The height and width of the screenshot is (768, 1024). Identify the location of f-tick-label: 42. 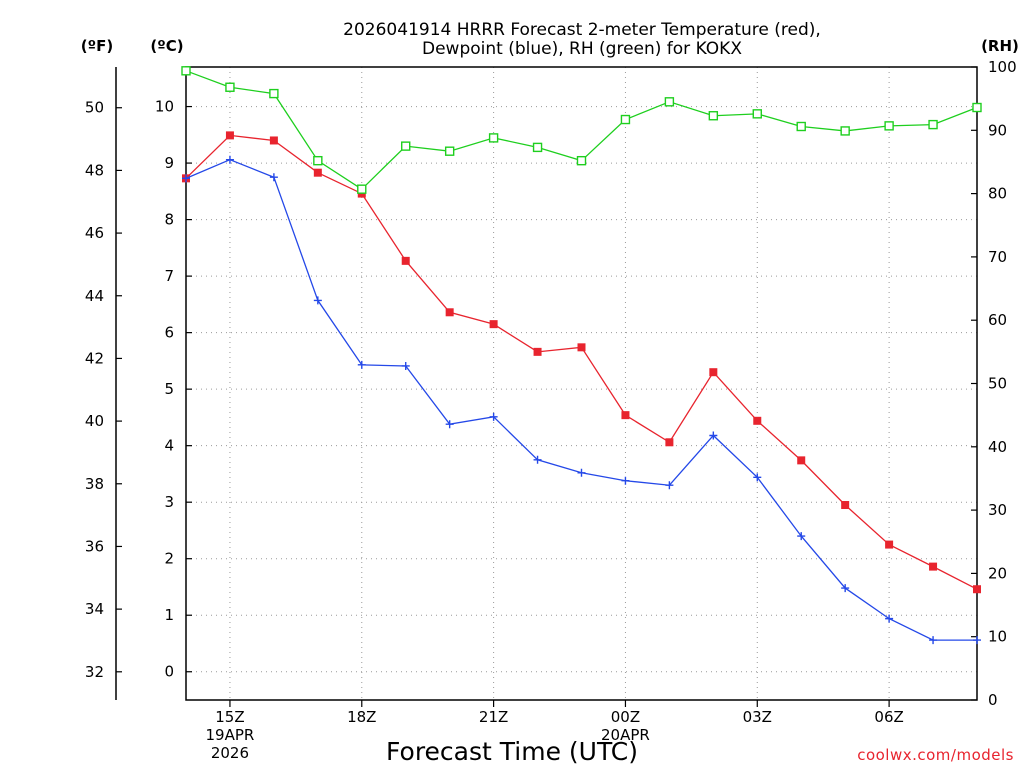
(94, 358).